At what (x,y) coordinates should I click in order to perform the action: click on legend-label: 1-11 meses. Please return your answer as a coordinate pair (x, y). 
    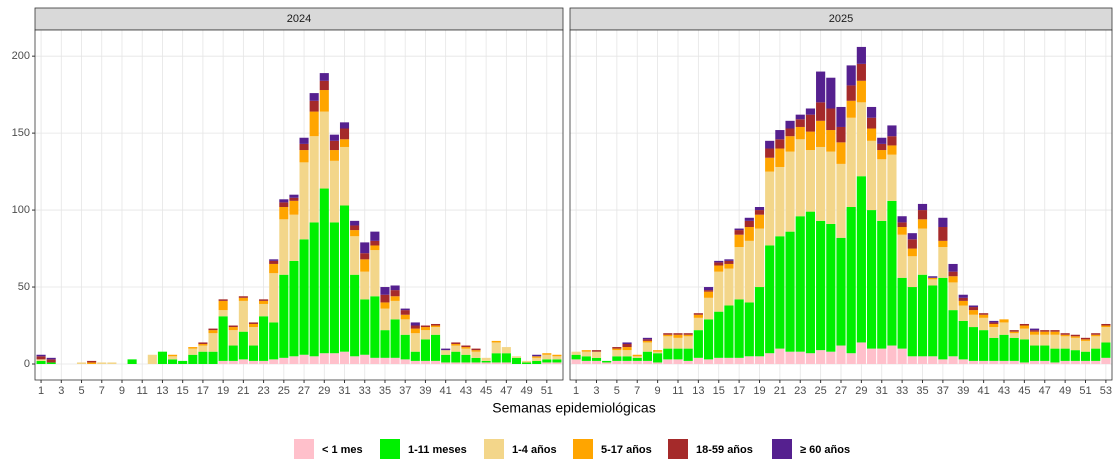
    Looking at the image, I should click on (437, 450).